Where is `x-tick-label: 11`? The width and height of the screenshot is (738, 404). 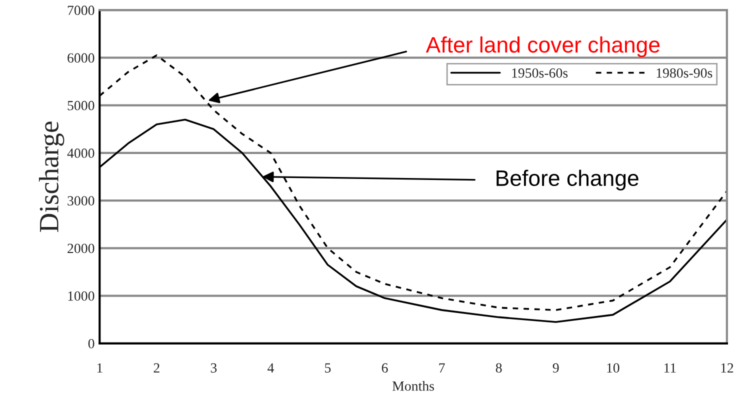
x-tick-label: 11 is located at coordinates (670, 367).